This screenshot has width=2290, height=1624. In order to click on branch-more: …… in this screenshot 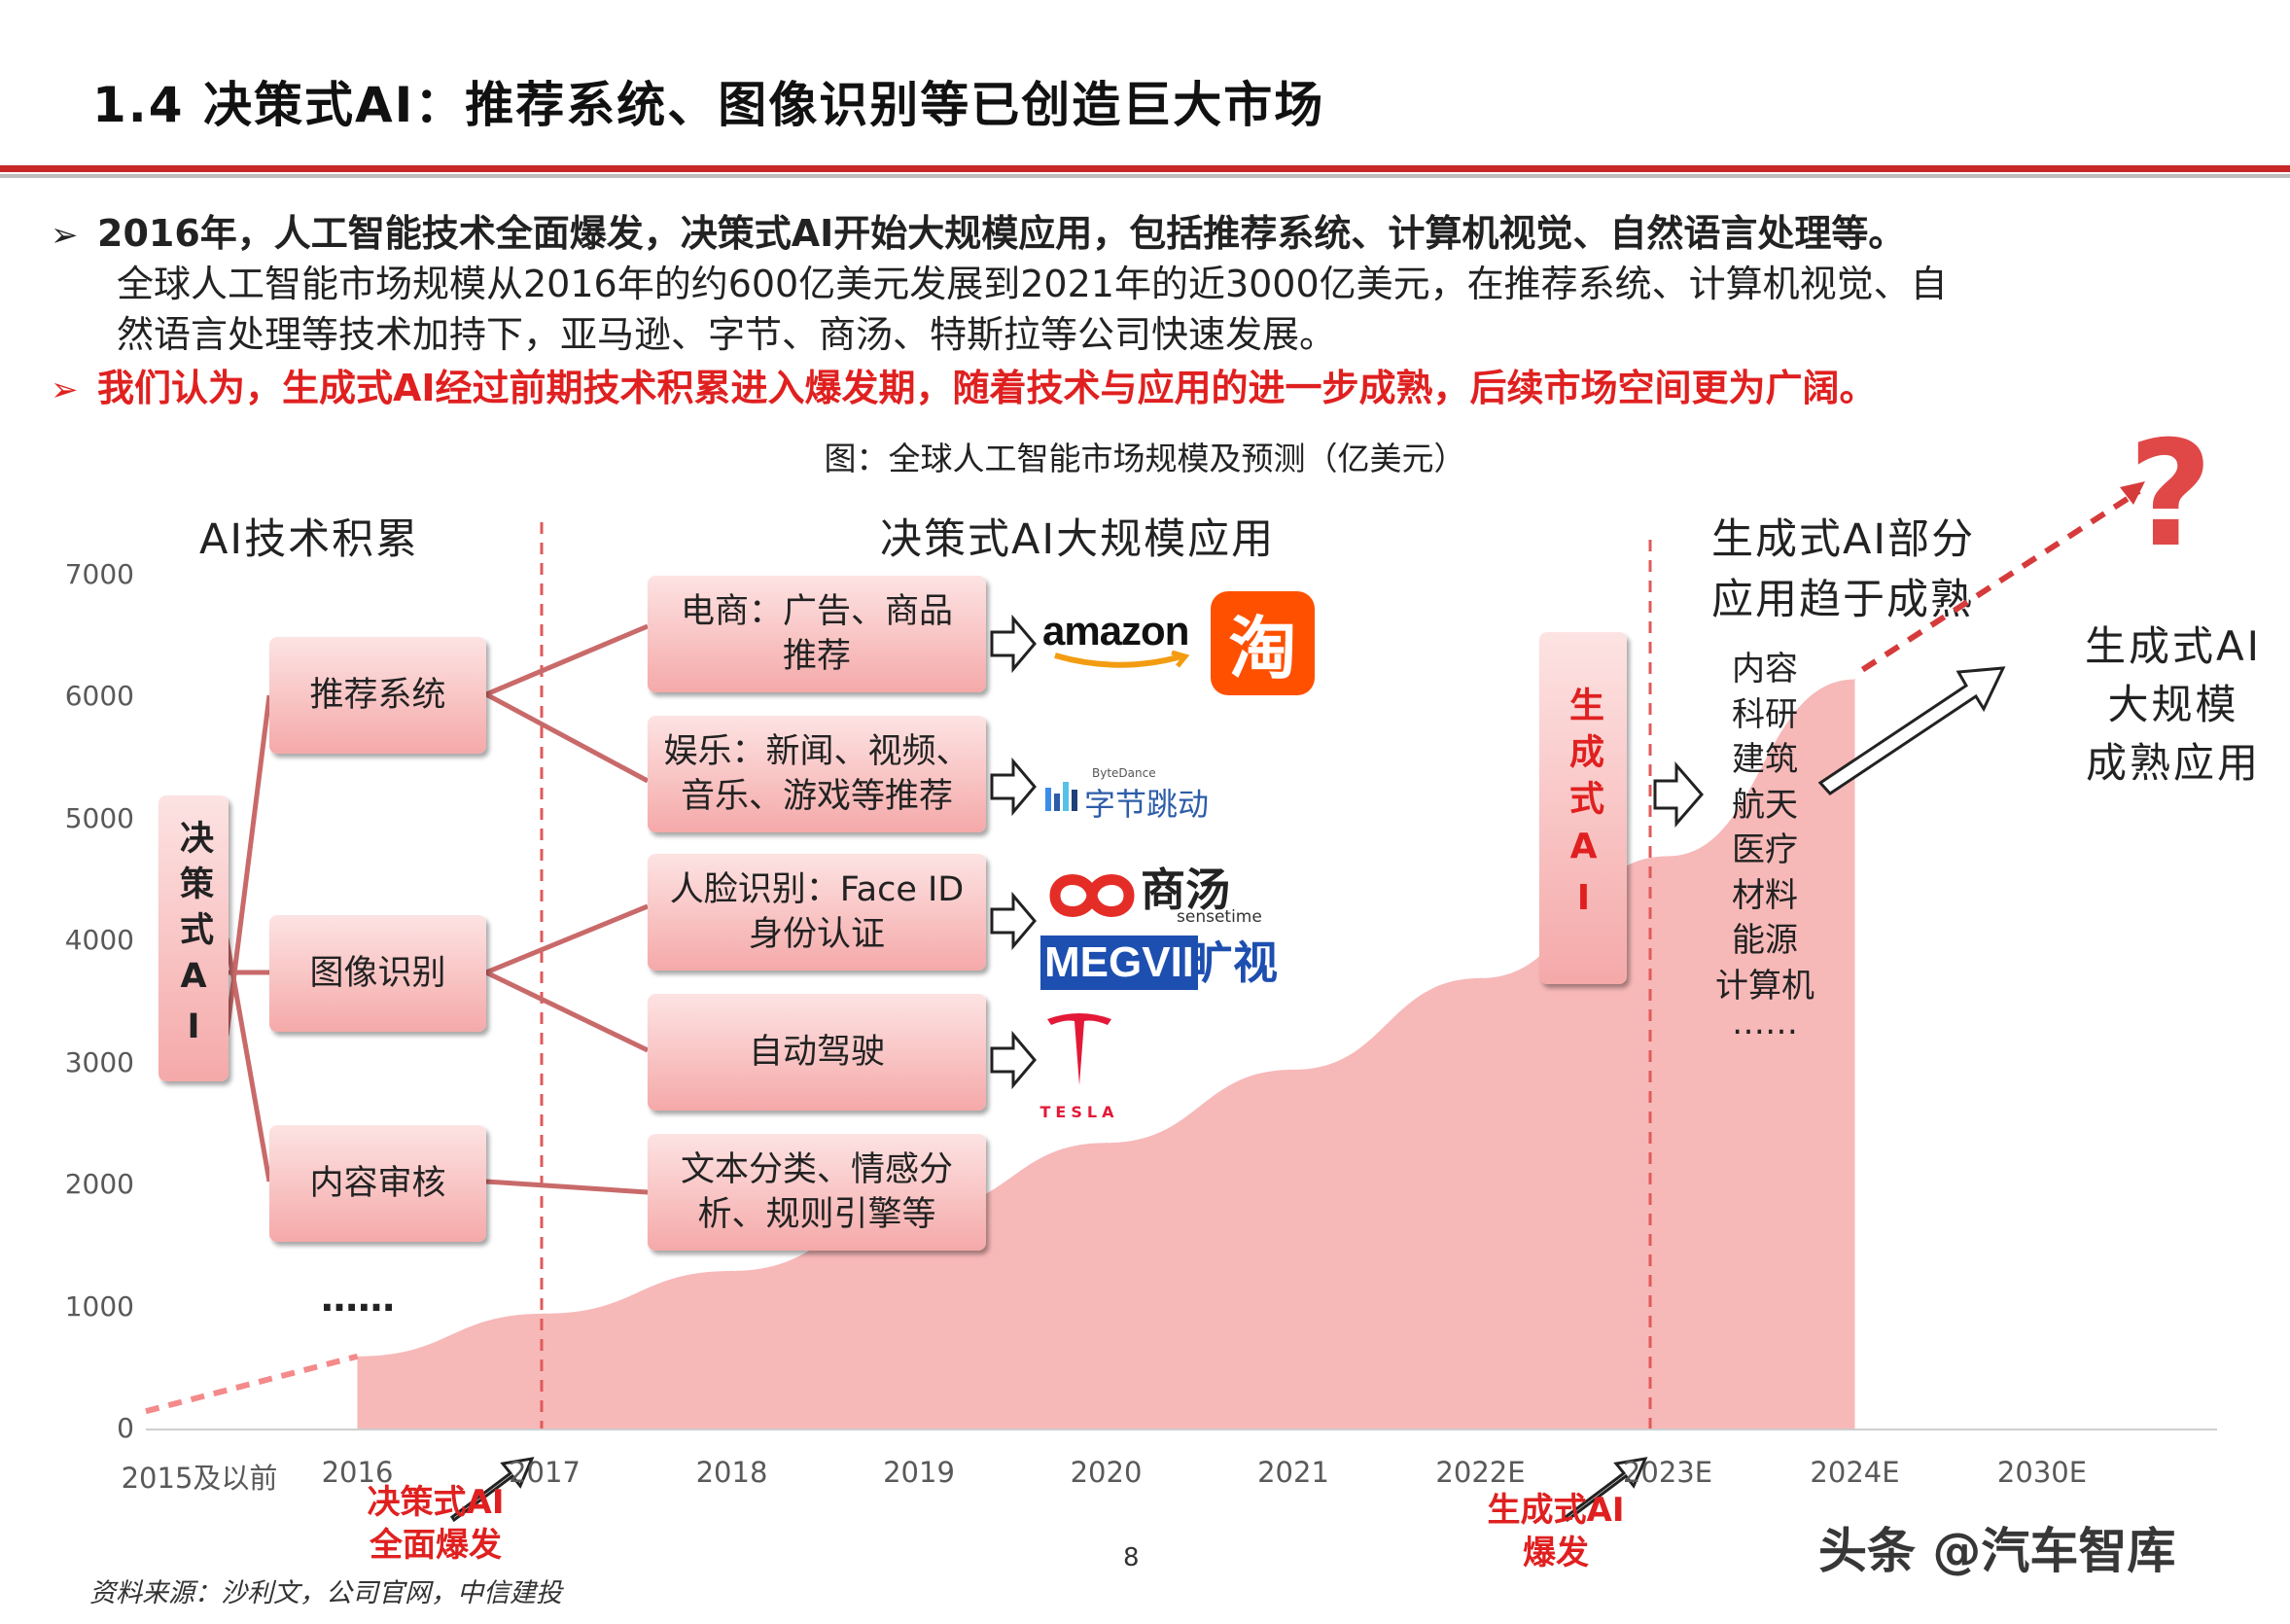, I will do `click(358, 1298)`.